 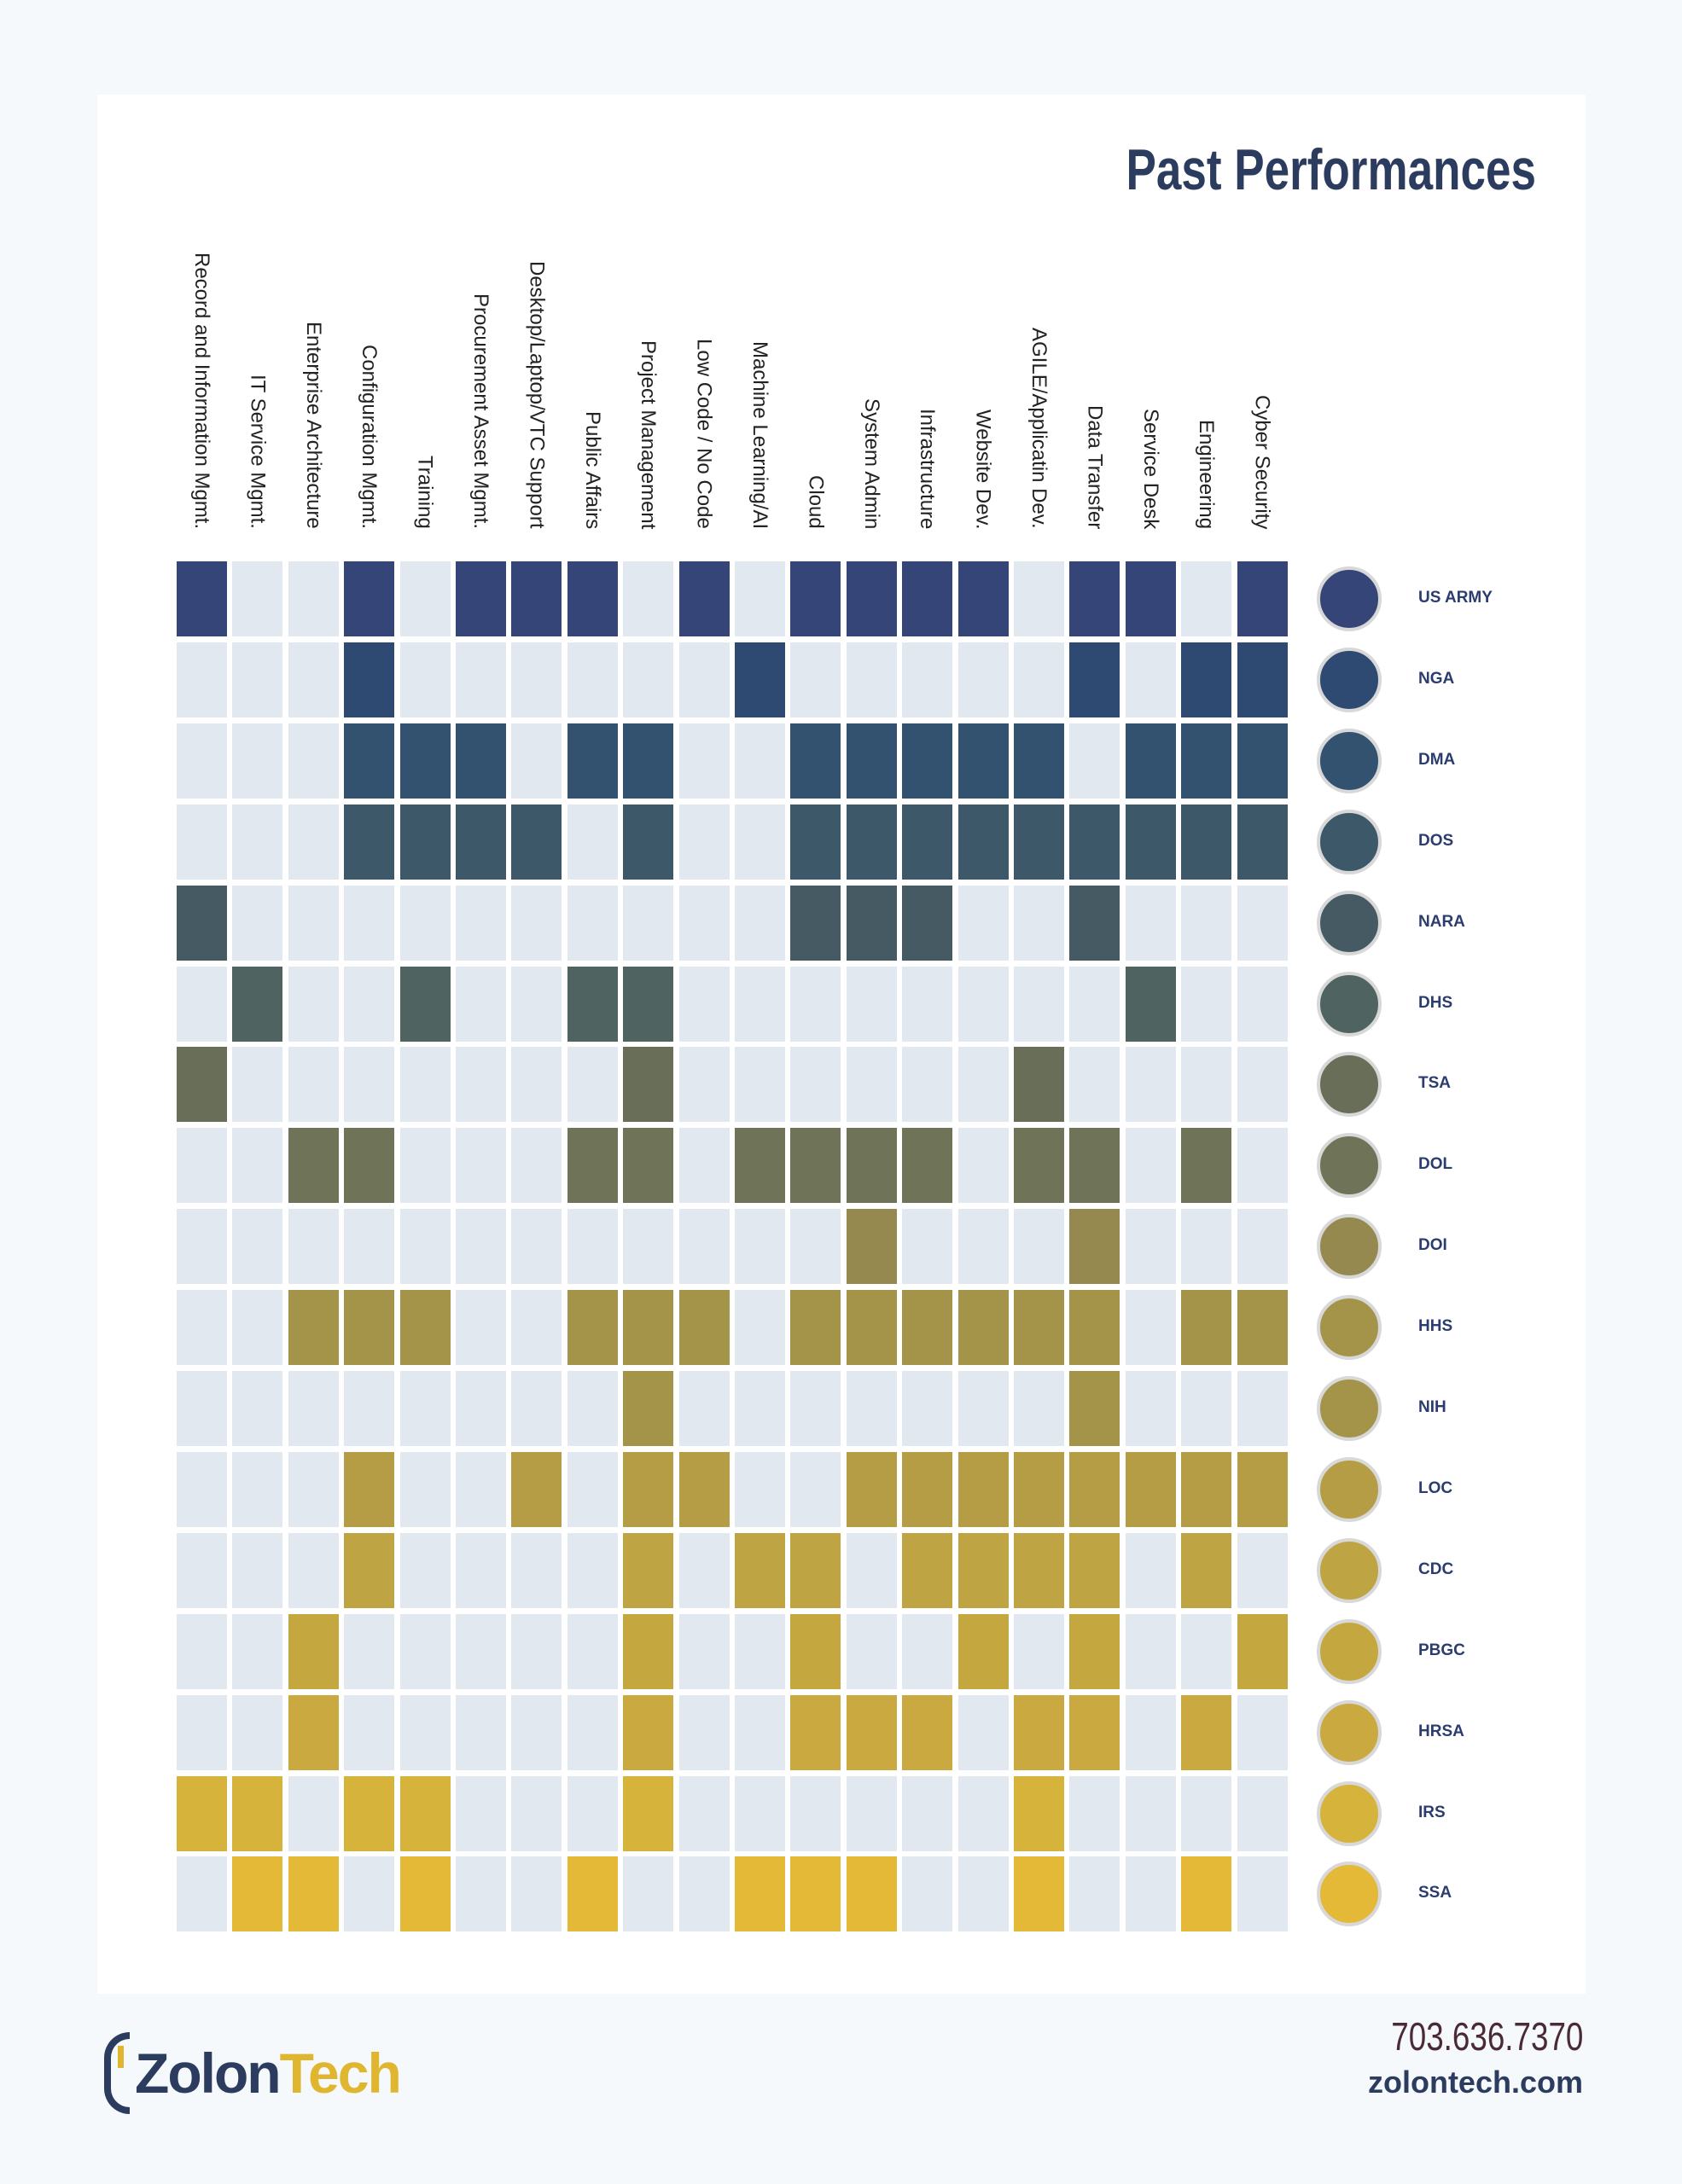 I want to click on column-header: AGILE/Applicatin Dev., so click(x=1039, y=429).